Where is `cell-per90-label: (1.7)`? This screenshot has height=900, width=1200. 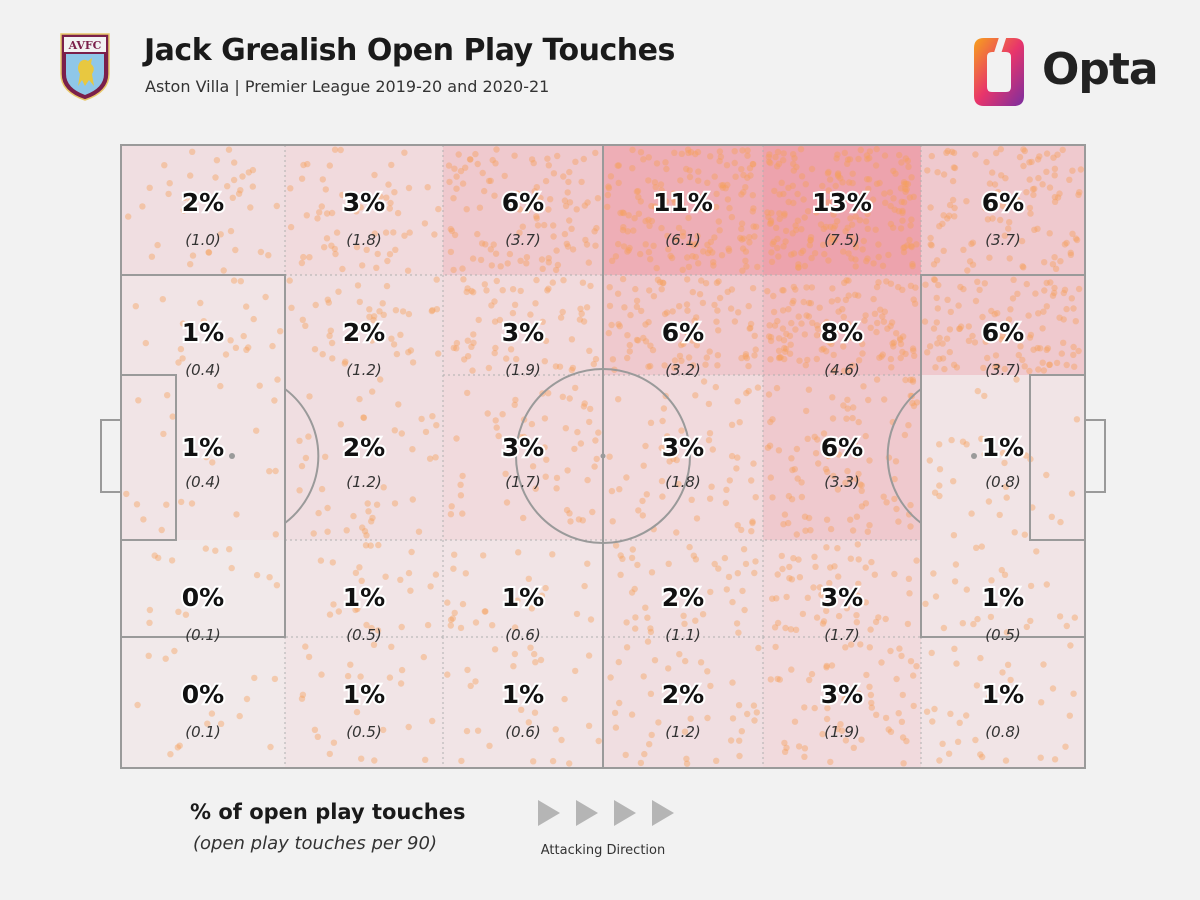
cell-per90-label: (1.7) is located at coordinates (523, 482).